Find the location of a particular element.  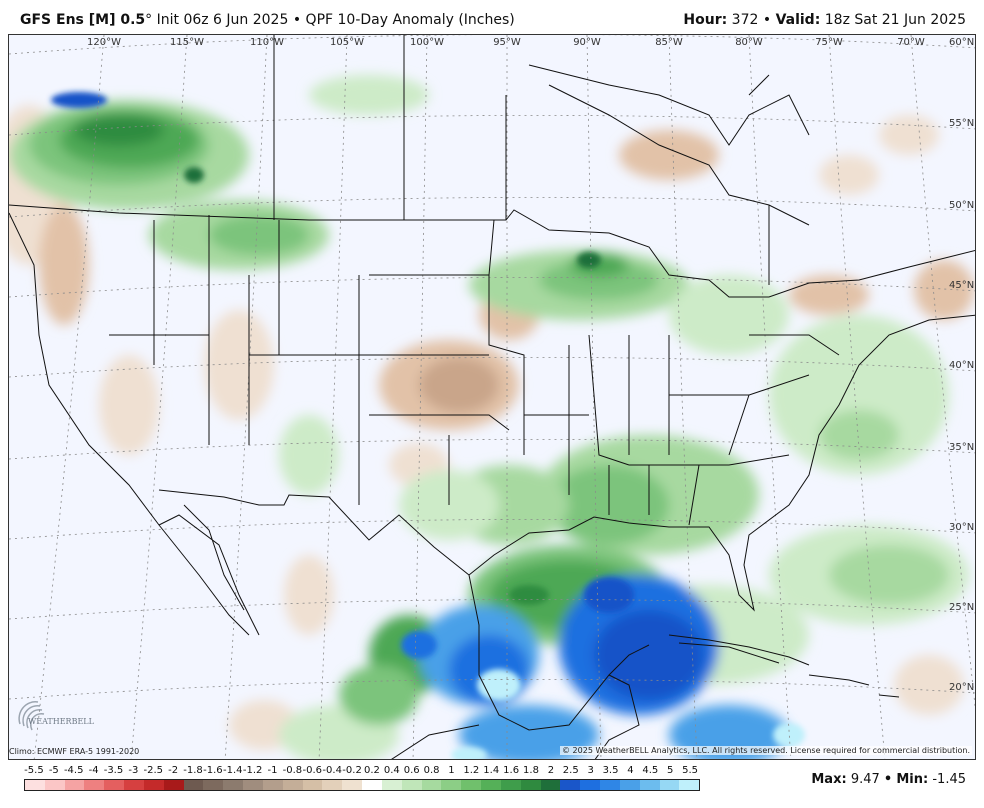

color-legend is located at coordinates (362, 785).